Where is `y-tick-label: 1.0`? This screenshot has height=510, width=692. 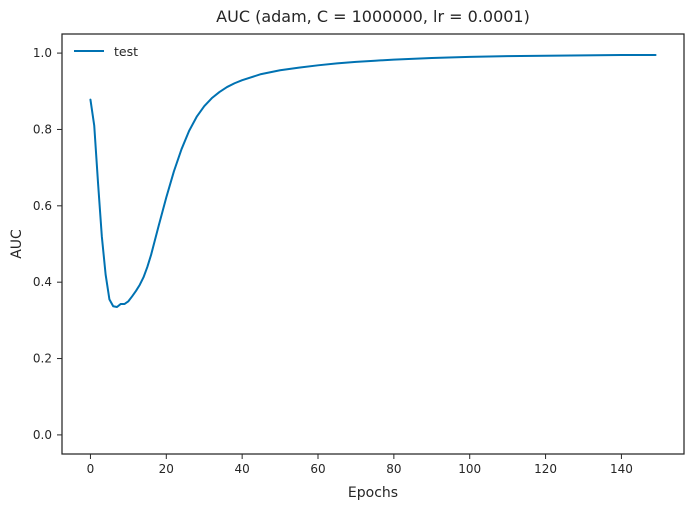
y-tick-label: 1.0 is located at coordinates (42, 53).